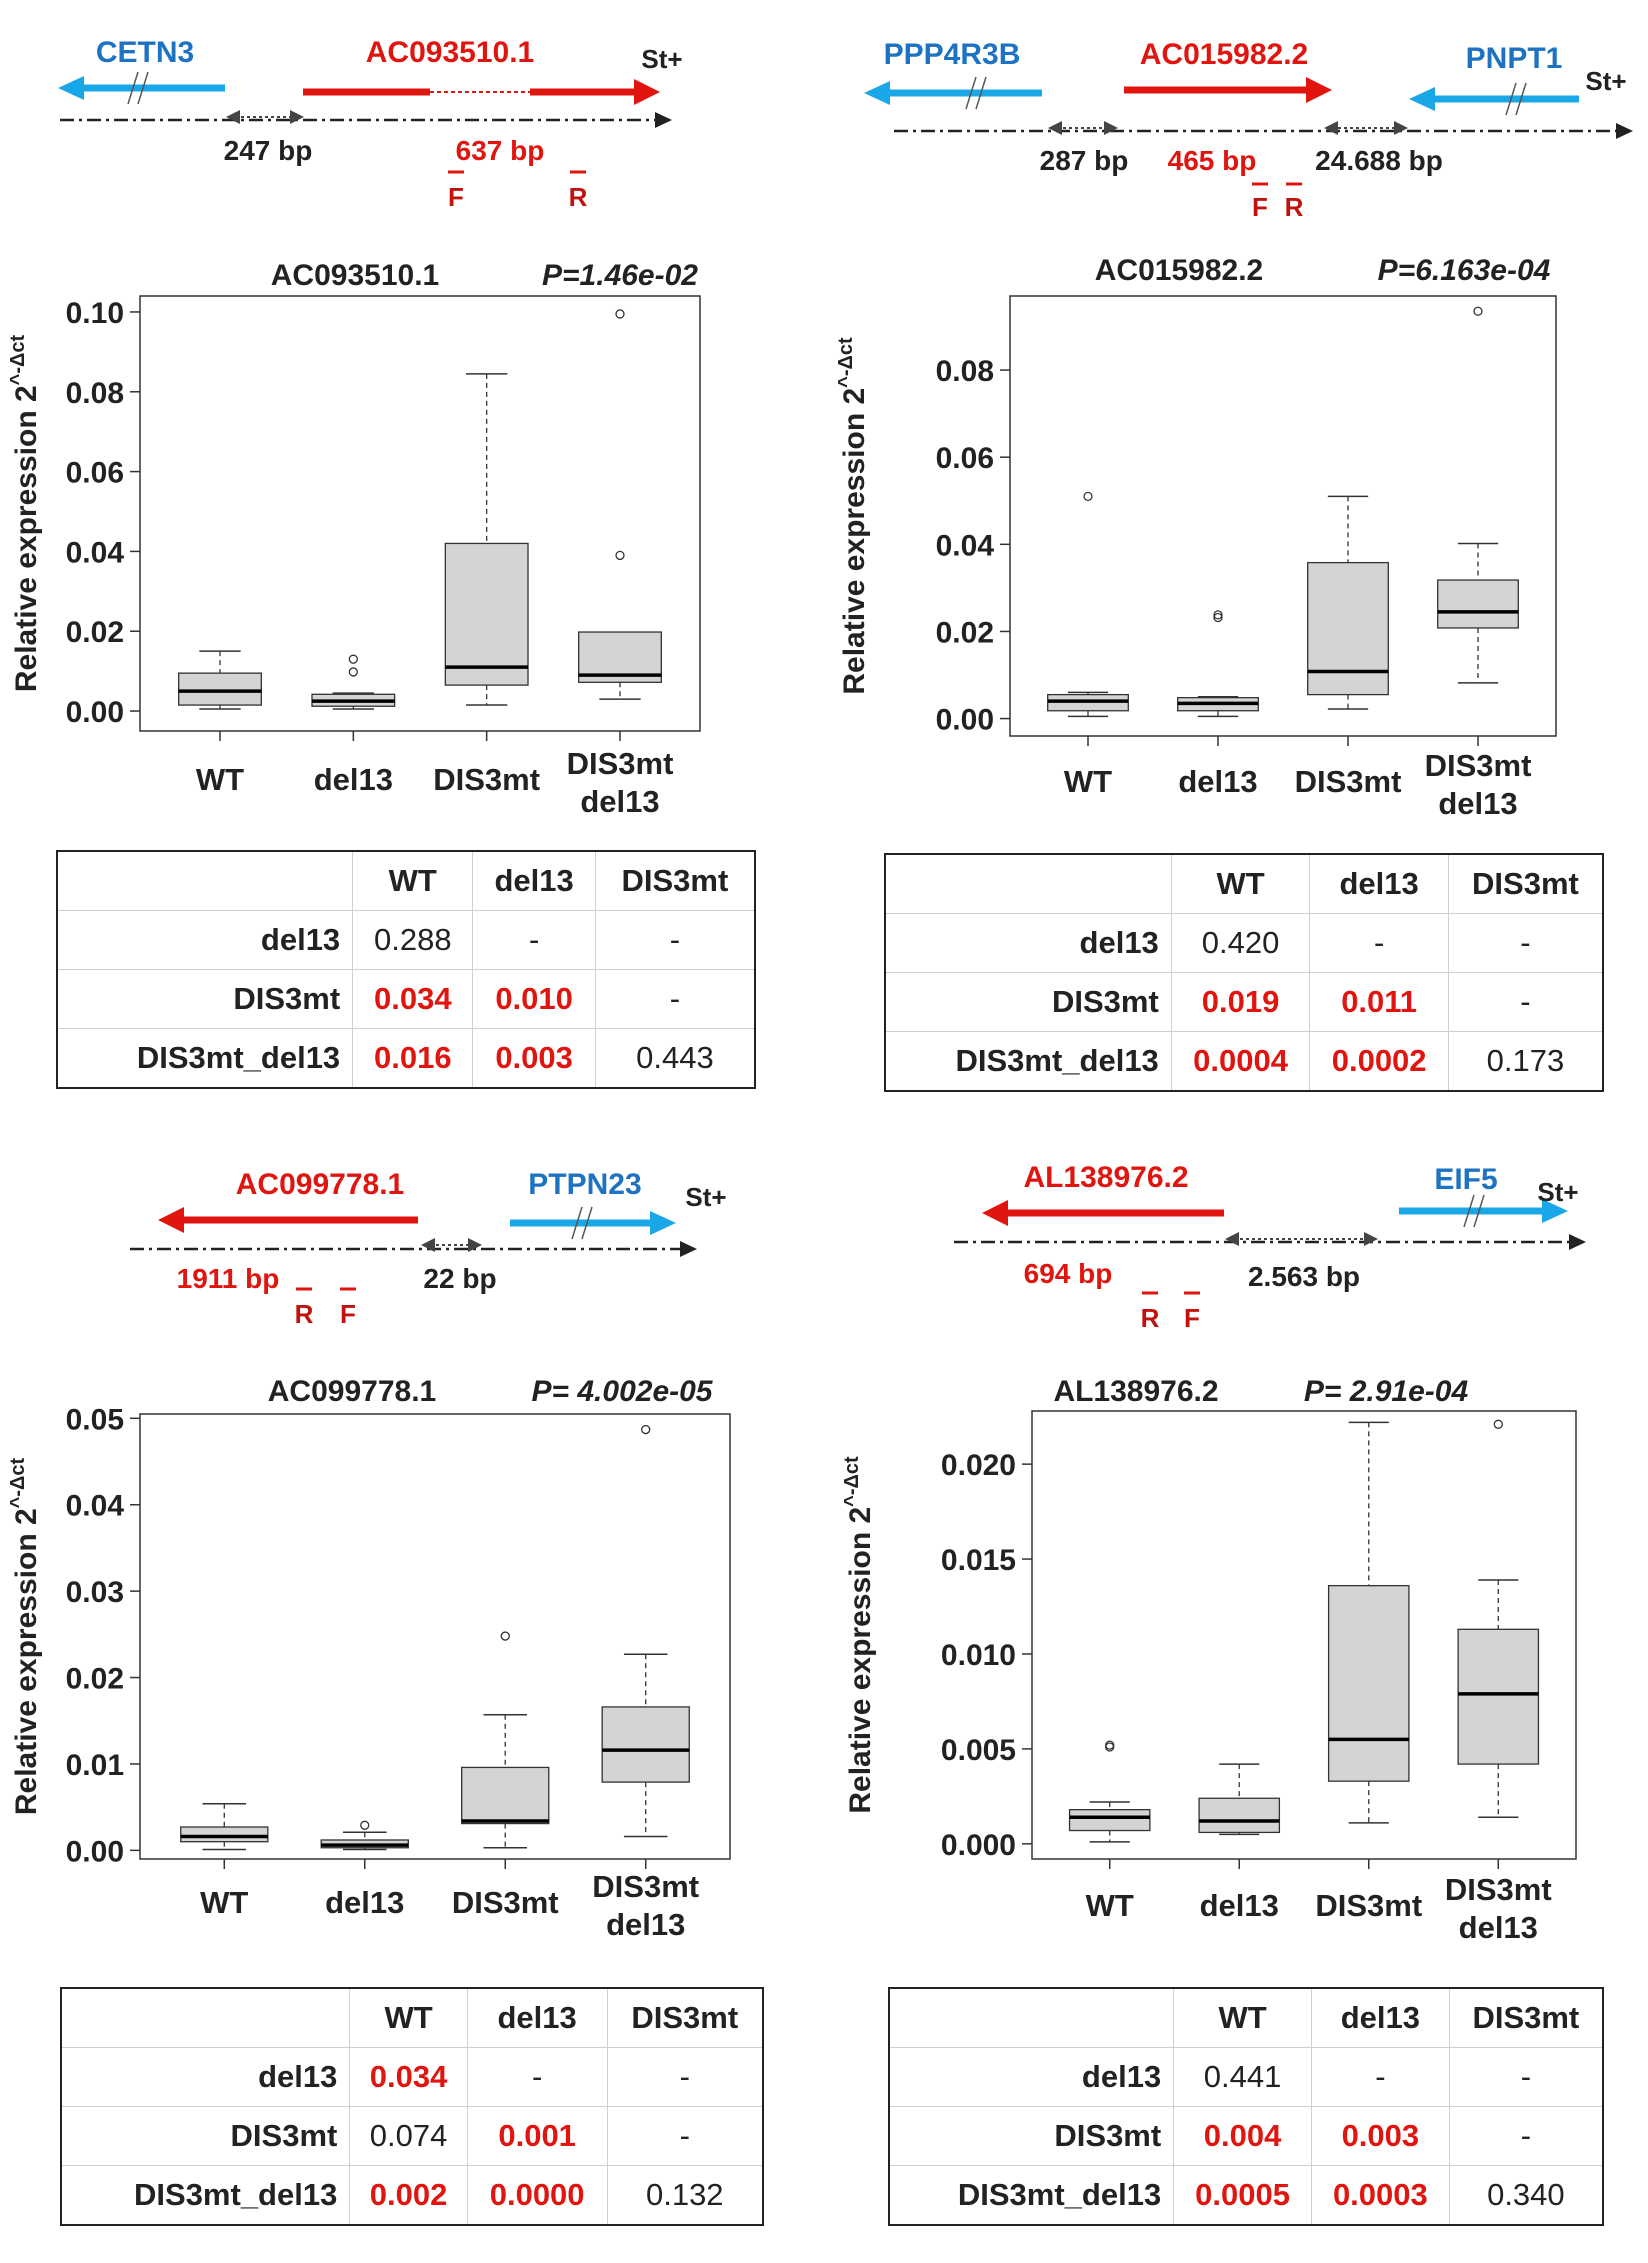  What do you see at coordinates (320, 1184) in the screenshot?
I see `gene-label: AC099778.1` at bounding box center [320, 1184].